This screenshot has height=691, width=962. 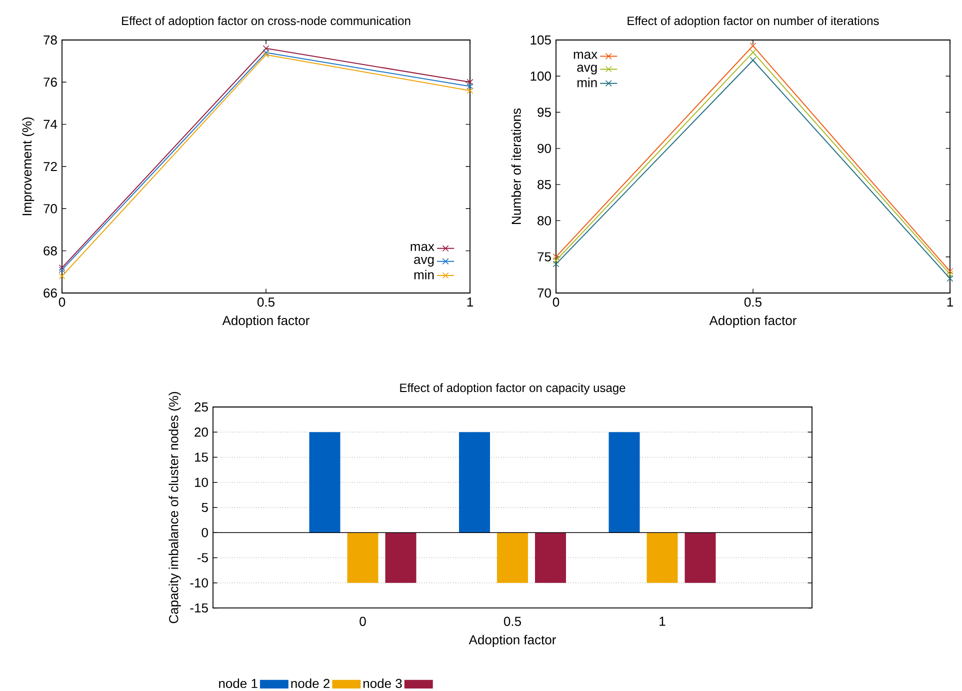 I want to click on y-tick-label: 10, so click(x=201, y=482).